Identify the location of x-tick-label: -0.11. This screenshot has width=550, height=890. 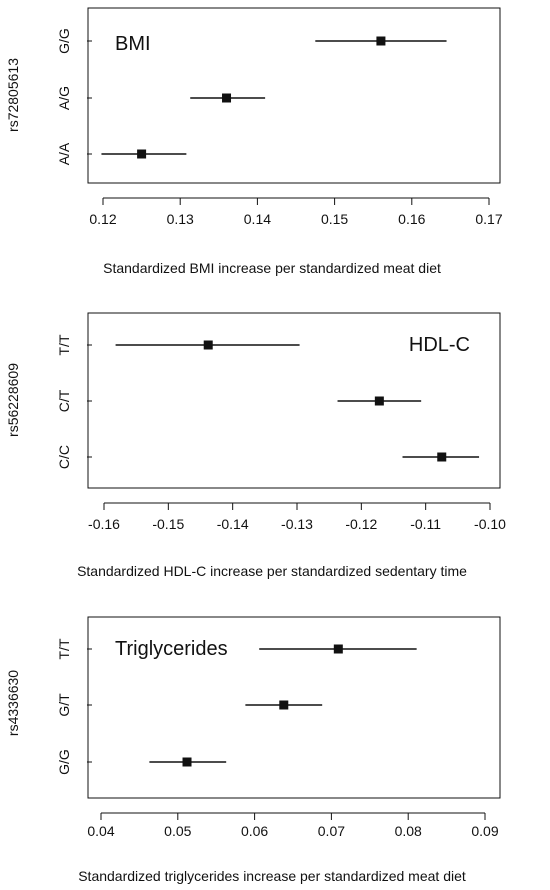
(425, 524).